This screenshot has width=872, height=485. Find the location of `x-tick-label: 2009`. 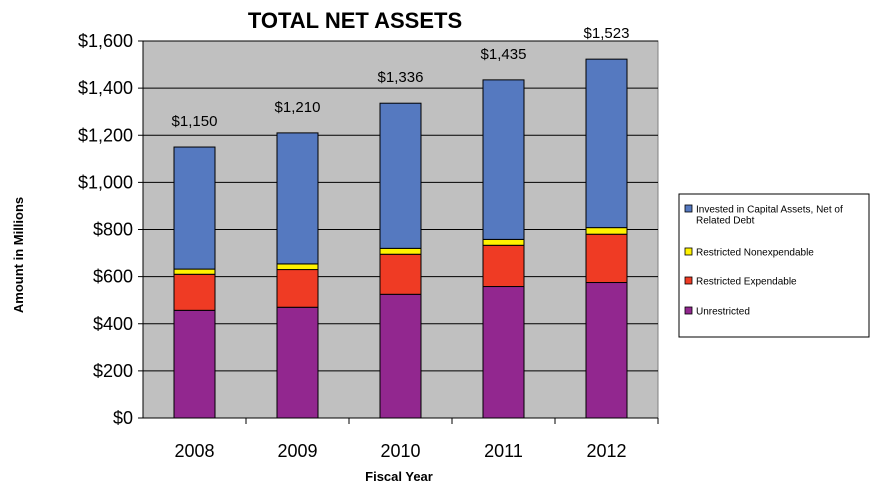

x-tick-label: 2009 is located at coordinates (297, 451).